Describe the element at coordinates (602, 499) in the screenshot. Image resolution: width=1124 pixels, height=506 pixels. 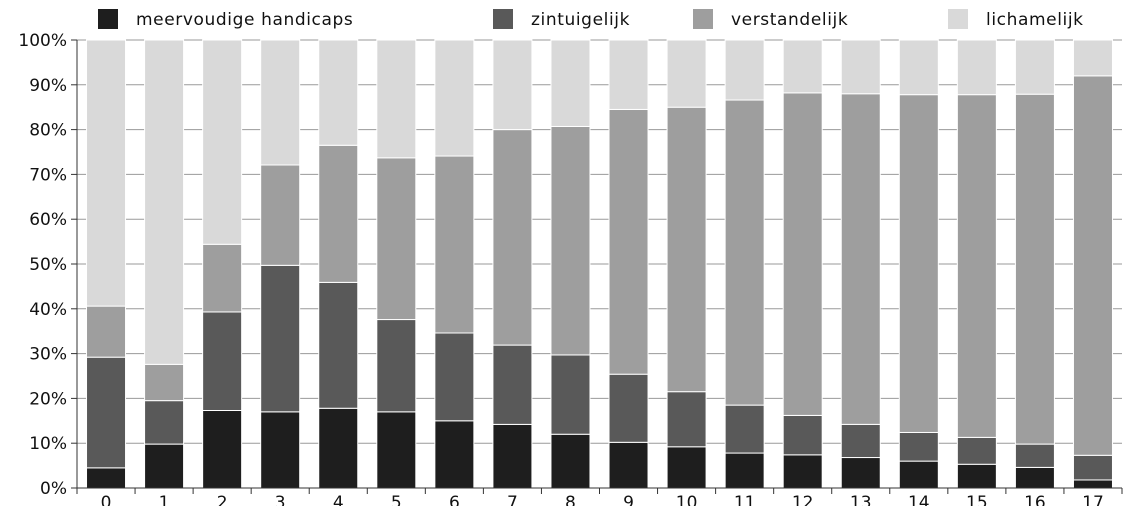
I see `x-tick-labels: 0 1 2 3 4 5 6 7 8 9 10 11 12 13 14 15 16 17` at that location.